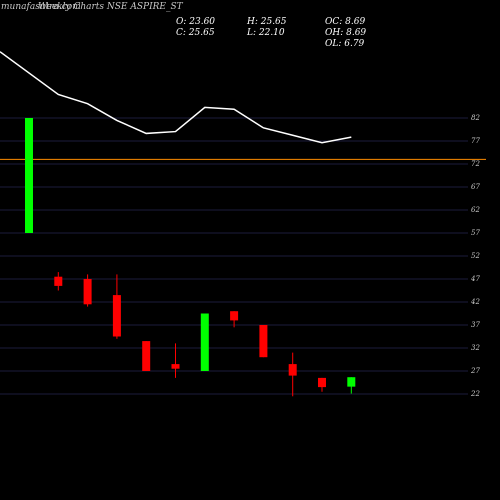 This screenshot has height=500, width=500. I want to click on y-tick-label: 37, so click(475, 325).